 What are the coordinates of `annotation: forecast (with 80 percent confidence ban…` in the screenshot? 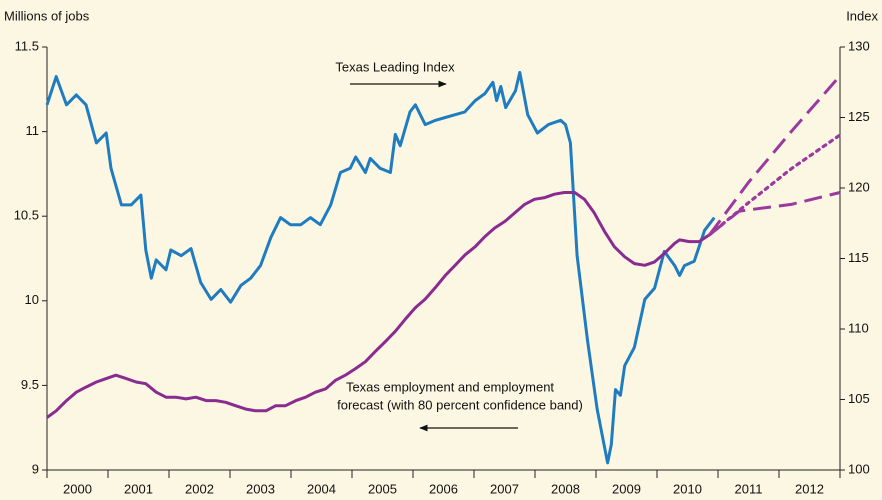 It's located at (460, 404).